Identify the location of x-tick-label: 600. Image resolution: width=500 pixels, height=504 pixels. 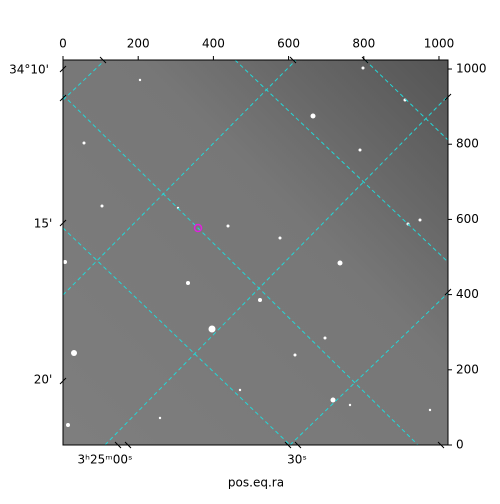
(288, 44).